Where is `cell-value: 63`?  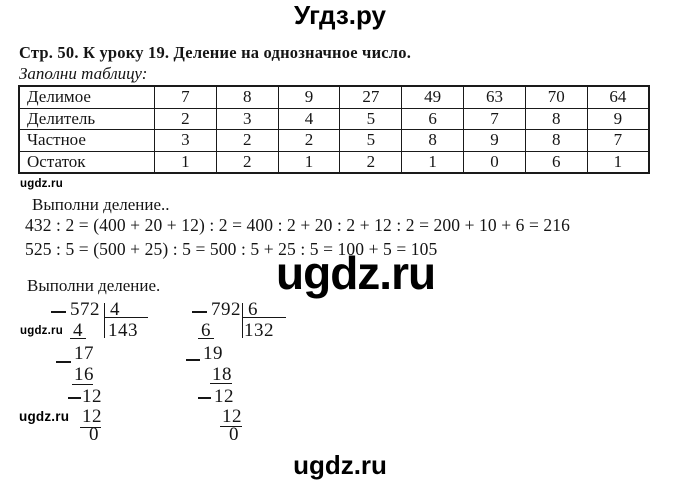
cell-value: 63 is located at coordinates (494, 97).